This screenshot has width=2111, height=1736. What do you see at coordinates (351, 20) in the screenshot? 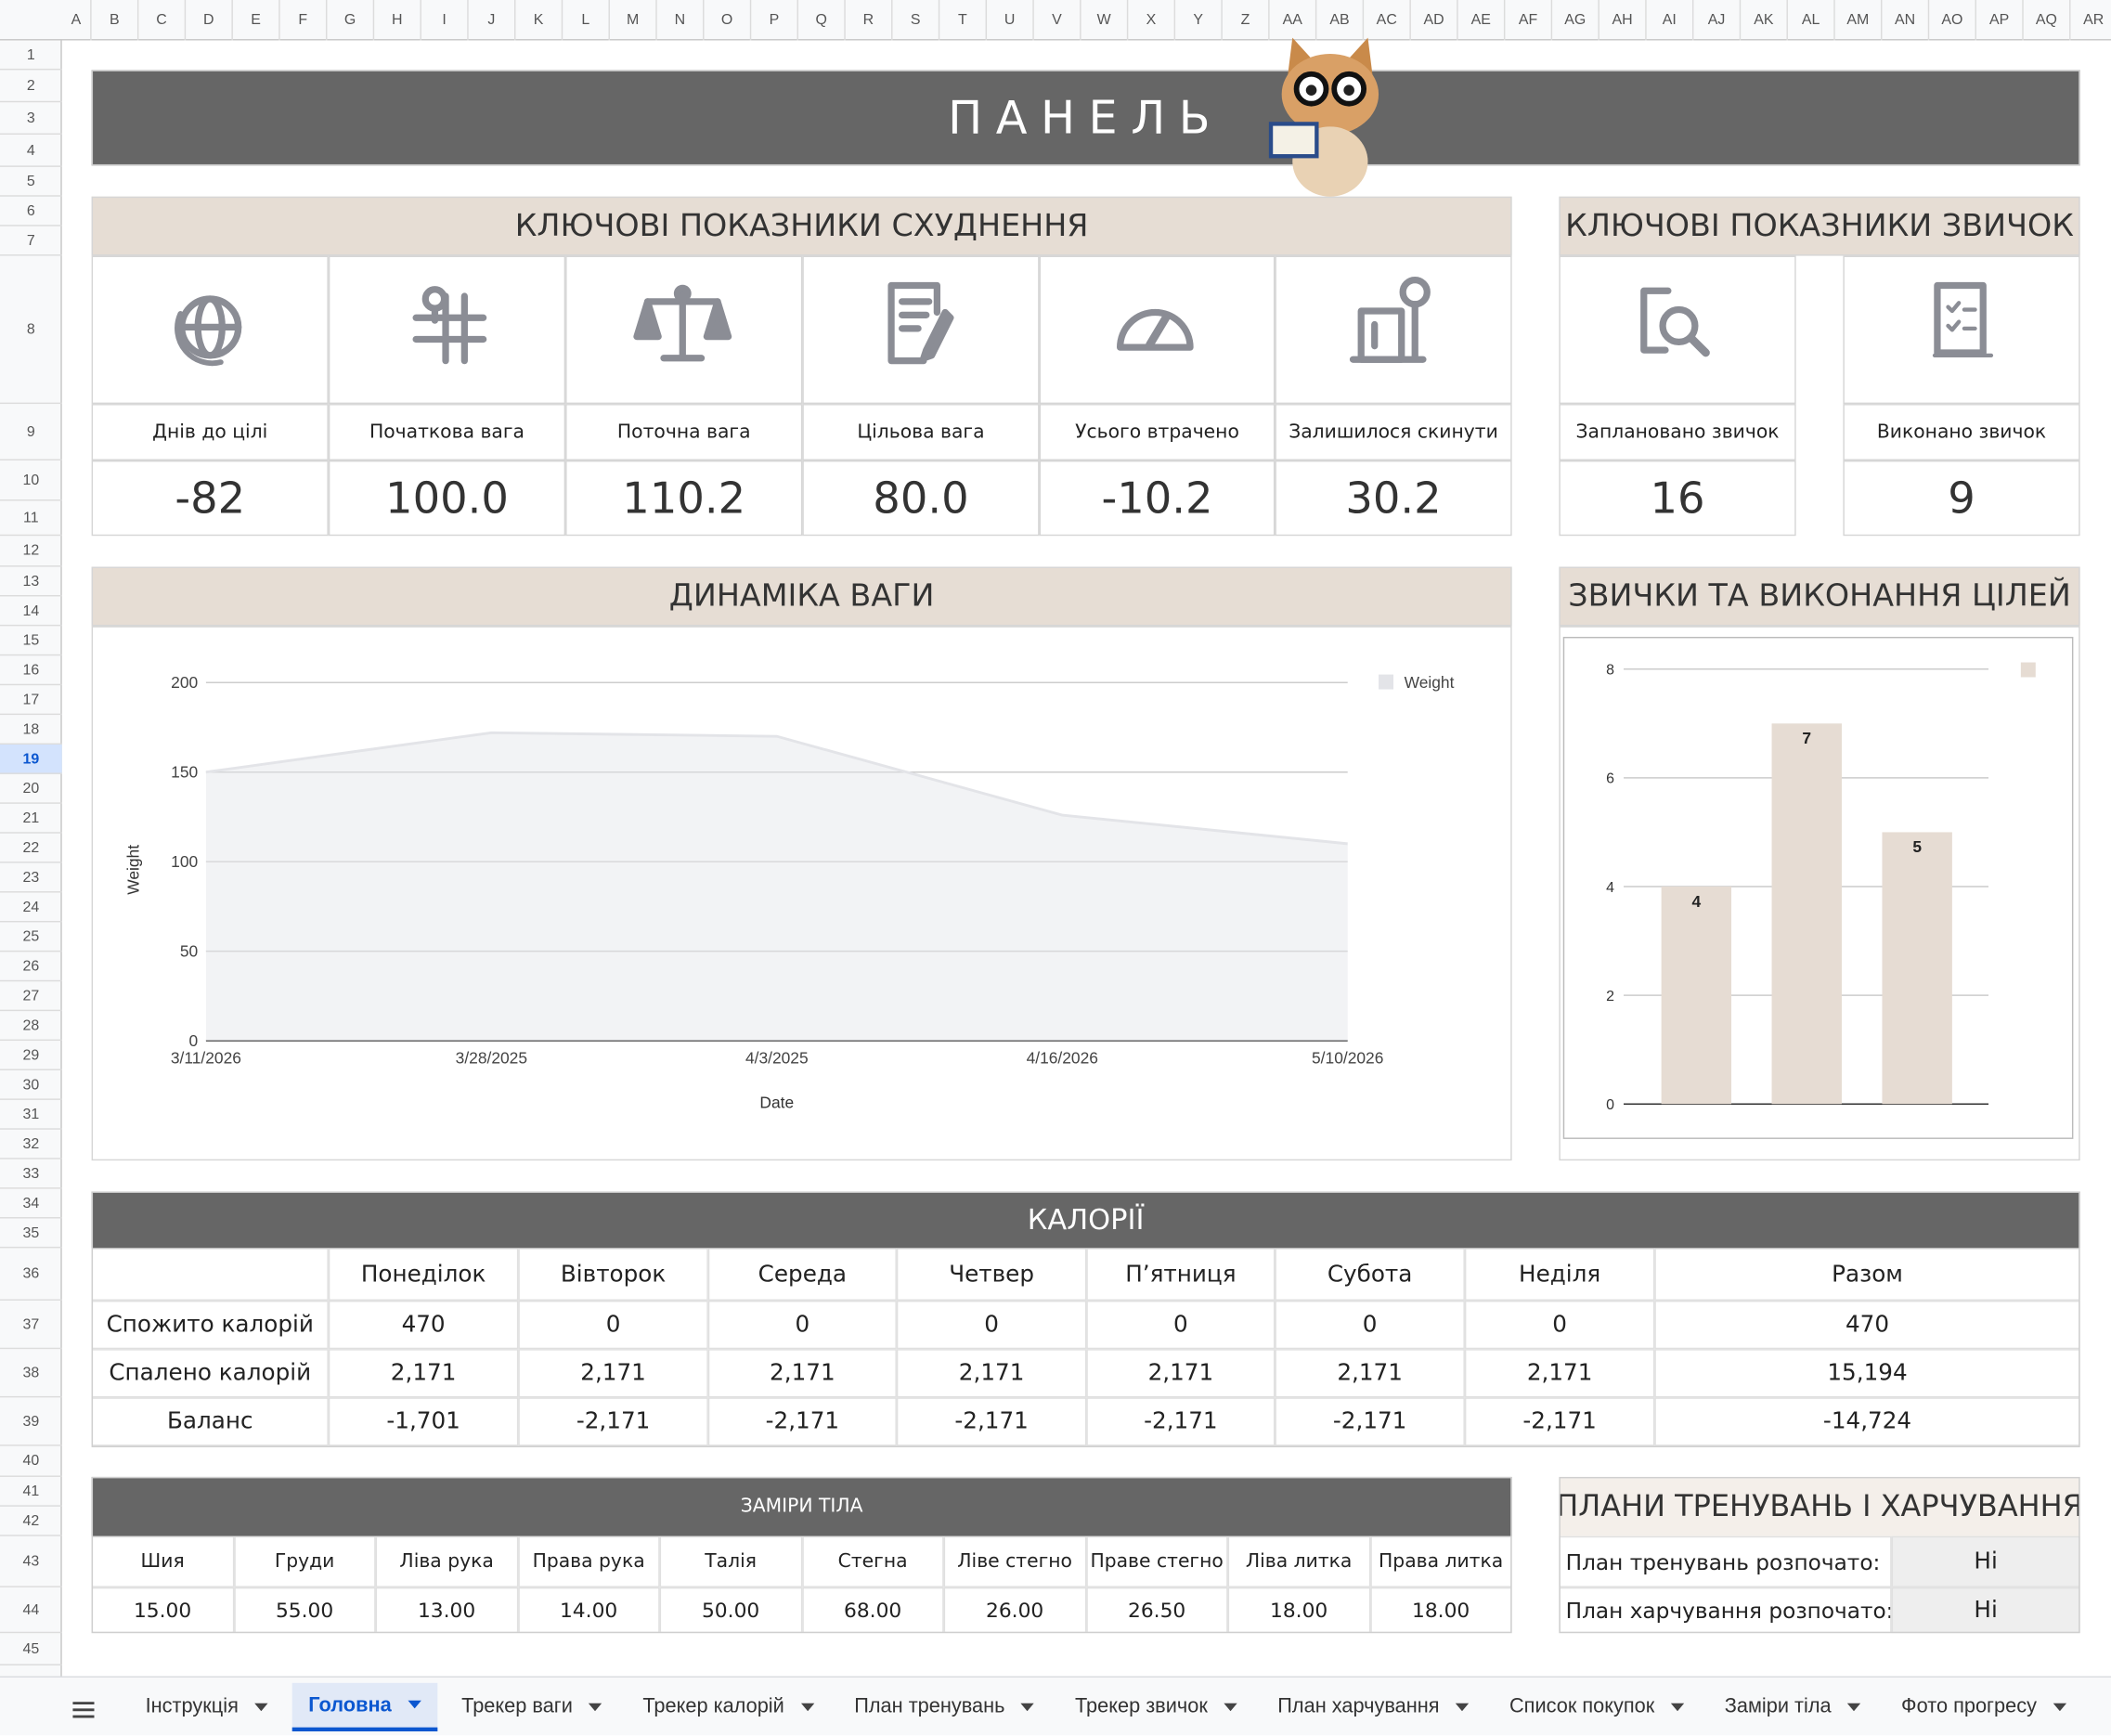
I see `column-letter: G` at bounding box center [351, 20].